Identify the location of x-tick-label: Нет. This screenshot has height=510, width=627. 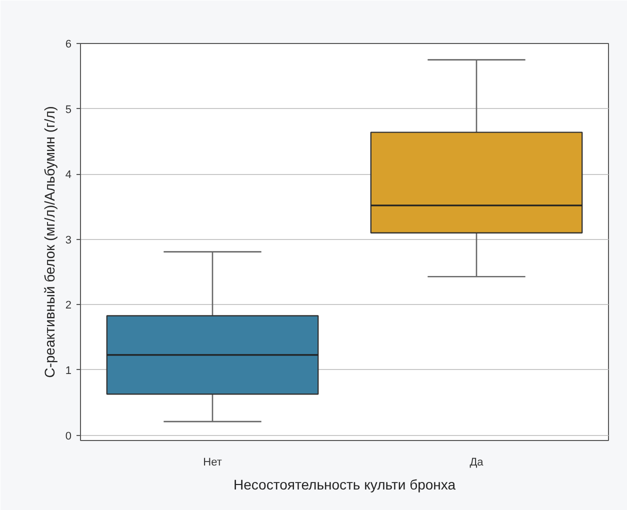
(212, 462).